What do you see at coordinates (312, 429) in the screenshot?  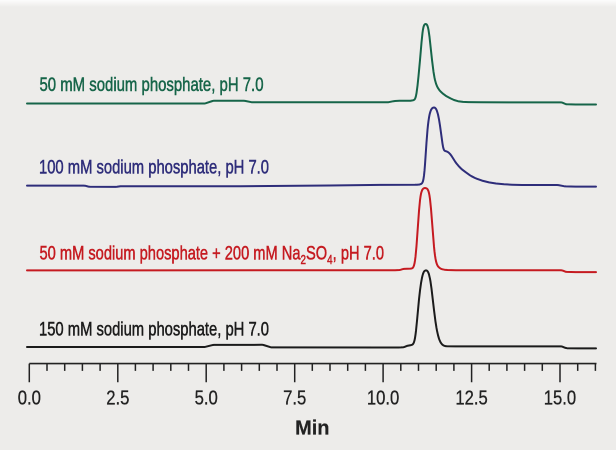 I see `svg-text: Min` at bounding box center [312, 429].